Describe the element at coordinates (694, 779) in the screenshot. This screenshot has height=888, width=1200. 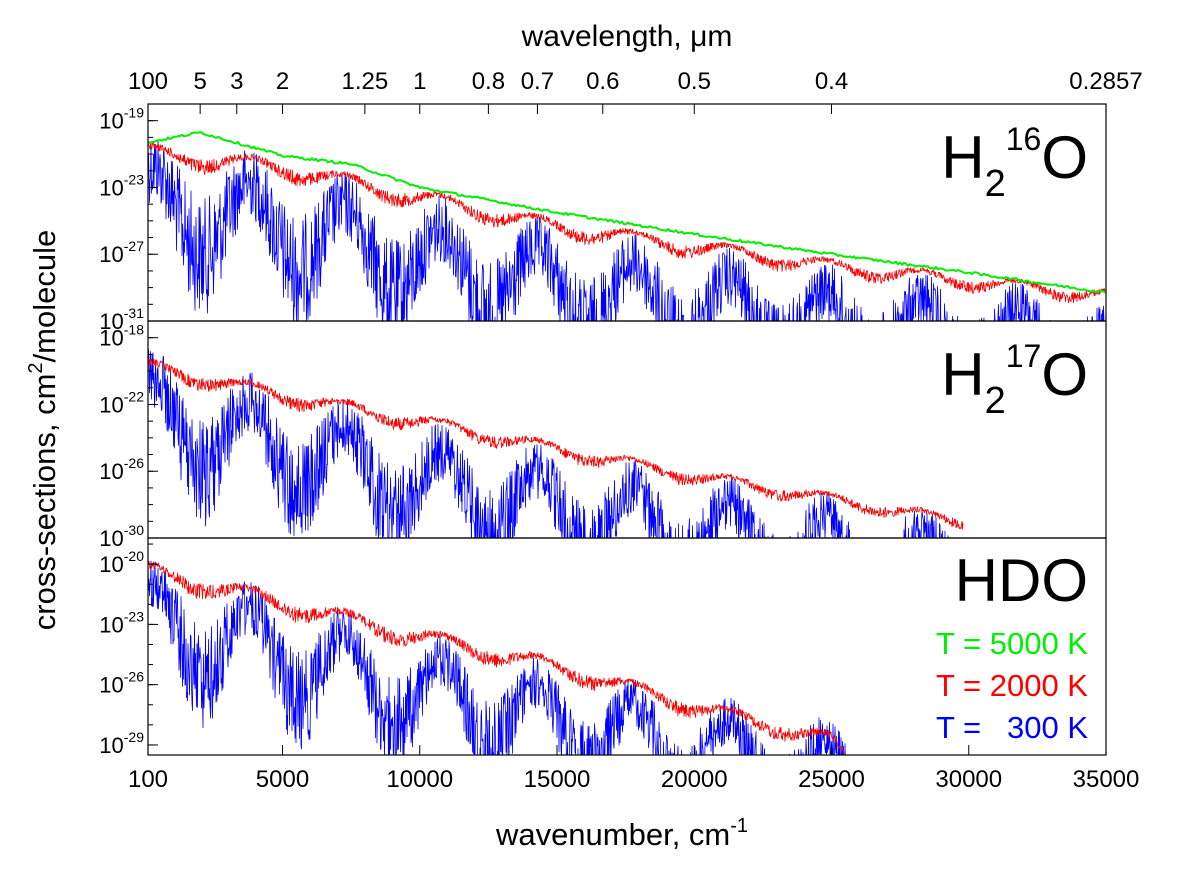
I see `x-tick-label: 20000` at that location.